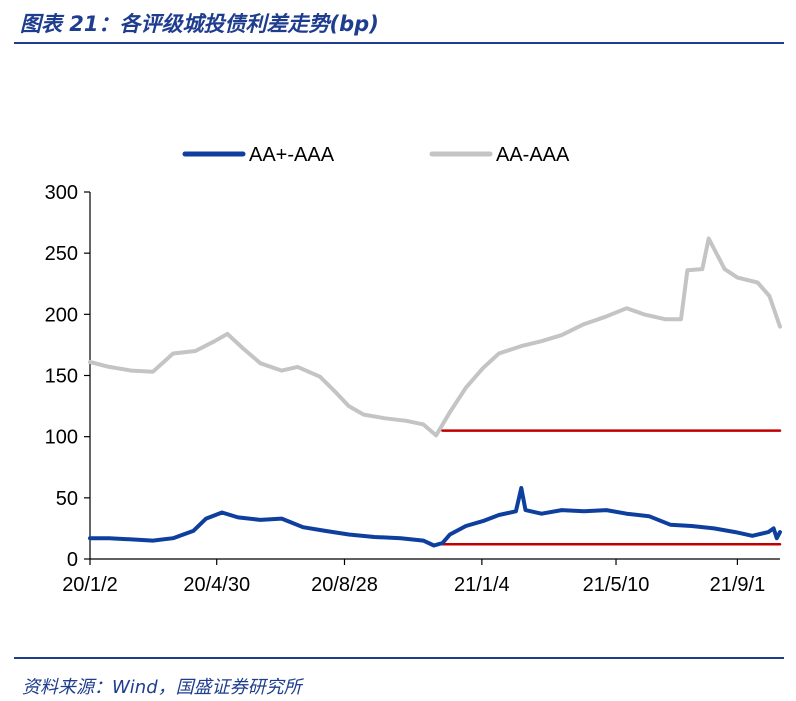 The height and width of the screenshot is (701, 796). I want to click on series-line-aa-plus-aaa, so click(435, 517).